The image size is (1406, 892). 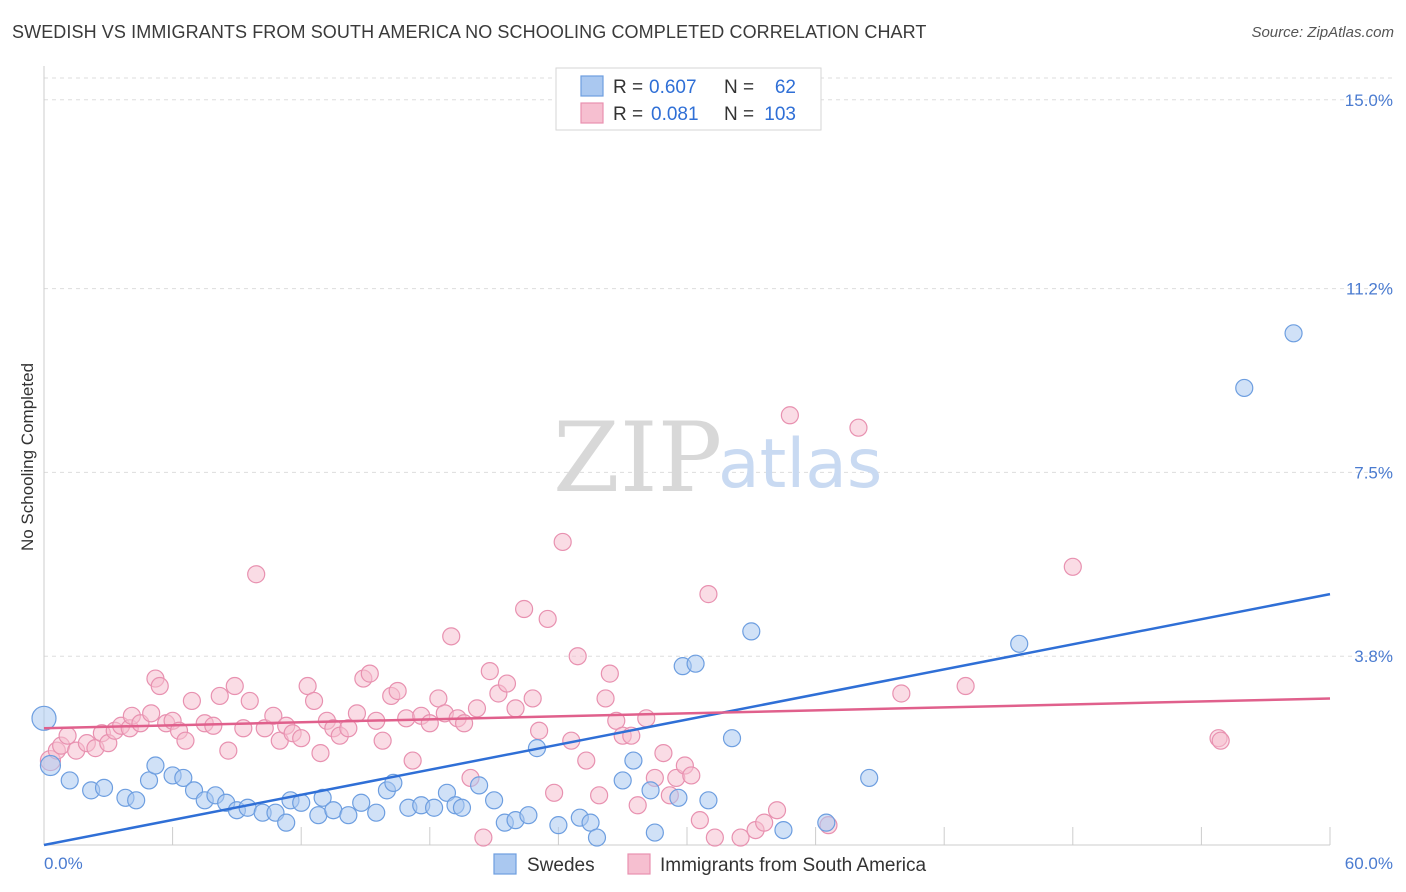 What do you see at coordinates (505, 864) in the screenshot?
I see `series-legend-swatch-swedes` at bounding box center [505, 864].